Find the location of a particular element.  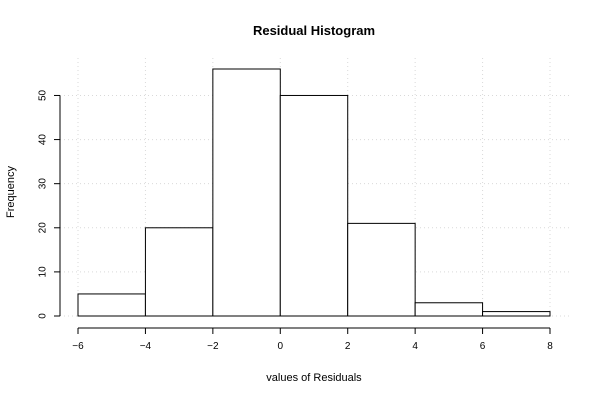

y-tick-label-2: 20 is located at coordinates (43, 228).